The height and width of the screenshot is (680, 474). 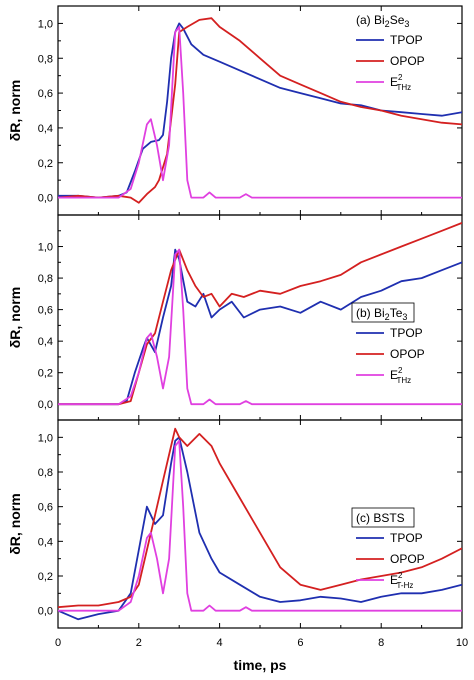 I want to click on material-mid: Te, so click(x=396, y=313).